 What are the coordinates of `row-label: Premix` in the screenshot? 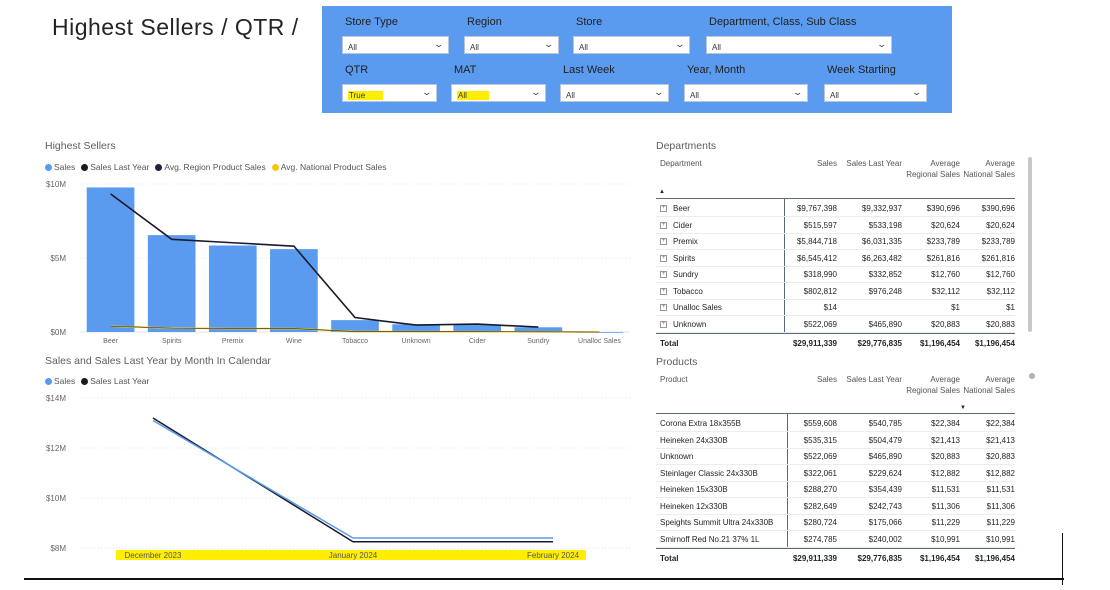 It's located at (685, 241).